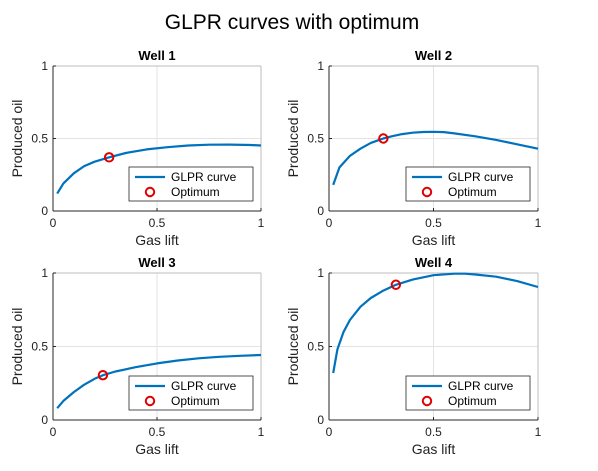 Image resolution: width=598 pixels, height=471 pixels. Describe the element at coordinates (433, 55) in the screenshot. I see `axes-title: Well 2` at that location.